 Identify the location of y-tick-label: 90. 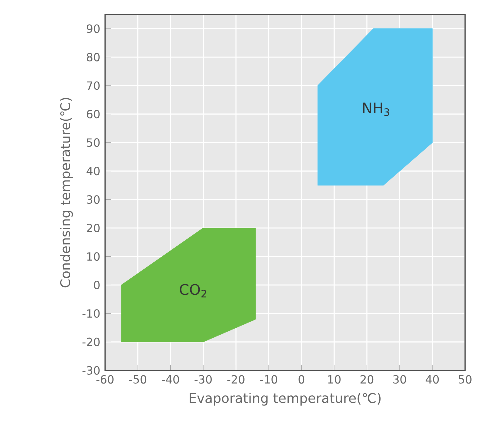
(93, 29).